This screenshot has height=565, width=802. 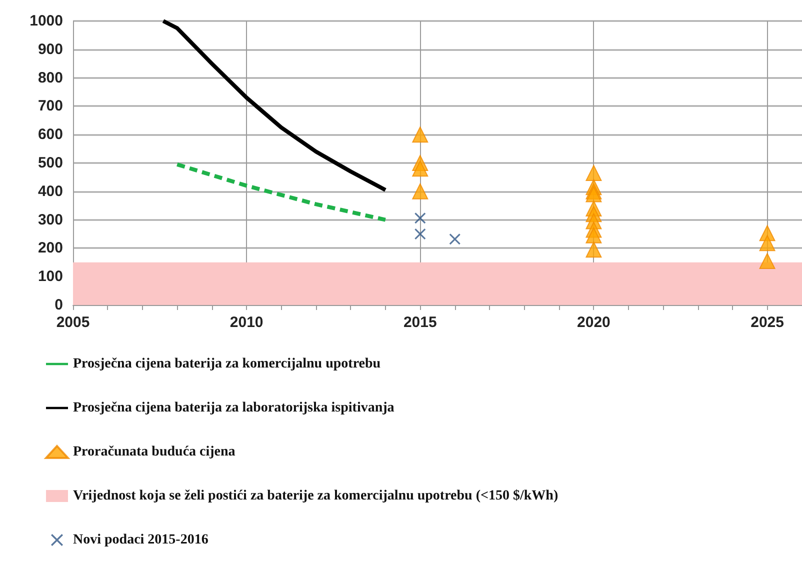 I want to click on y-tick-label: 0, so click(x=58, y=305).